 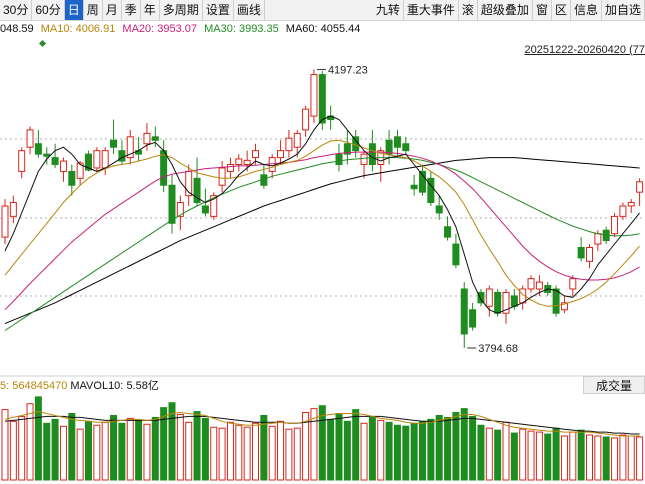 What do you see at coordinates (74, 10) in the screenshot?
I see `period-day-button: 日` at bounding box center [74, 10].